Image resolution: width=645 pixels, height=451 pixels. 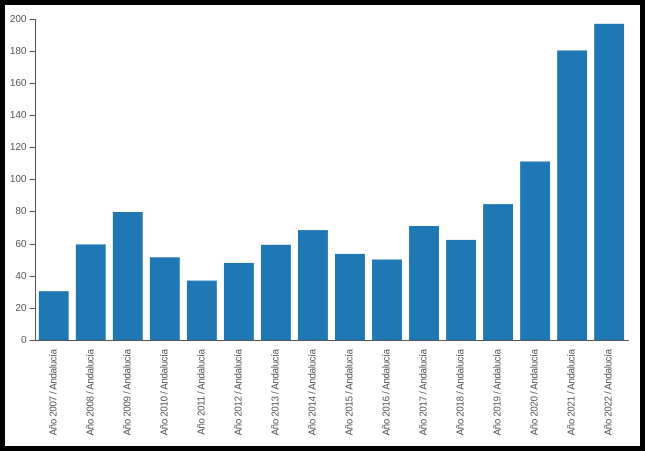 I want to click on svg-text: 20, so click(x=21, y=308).